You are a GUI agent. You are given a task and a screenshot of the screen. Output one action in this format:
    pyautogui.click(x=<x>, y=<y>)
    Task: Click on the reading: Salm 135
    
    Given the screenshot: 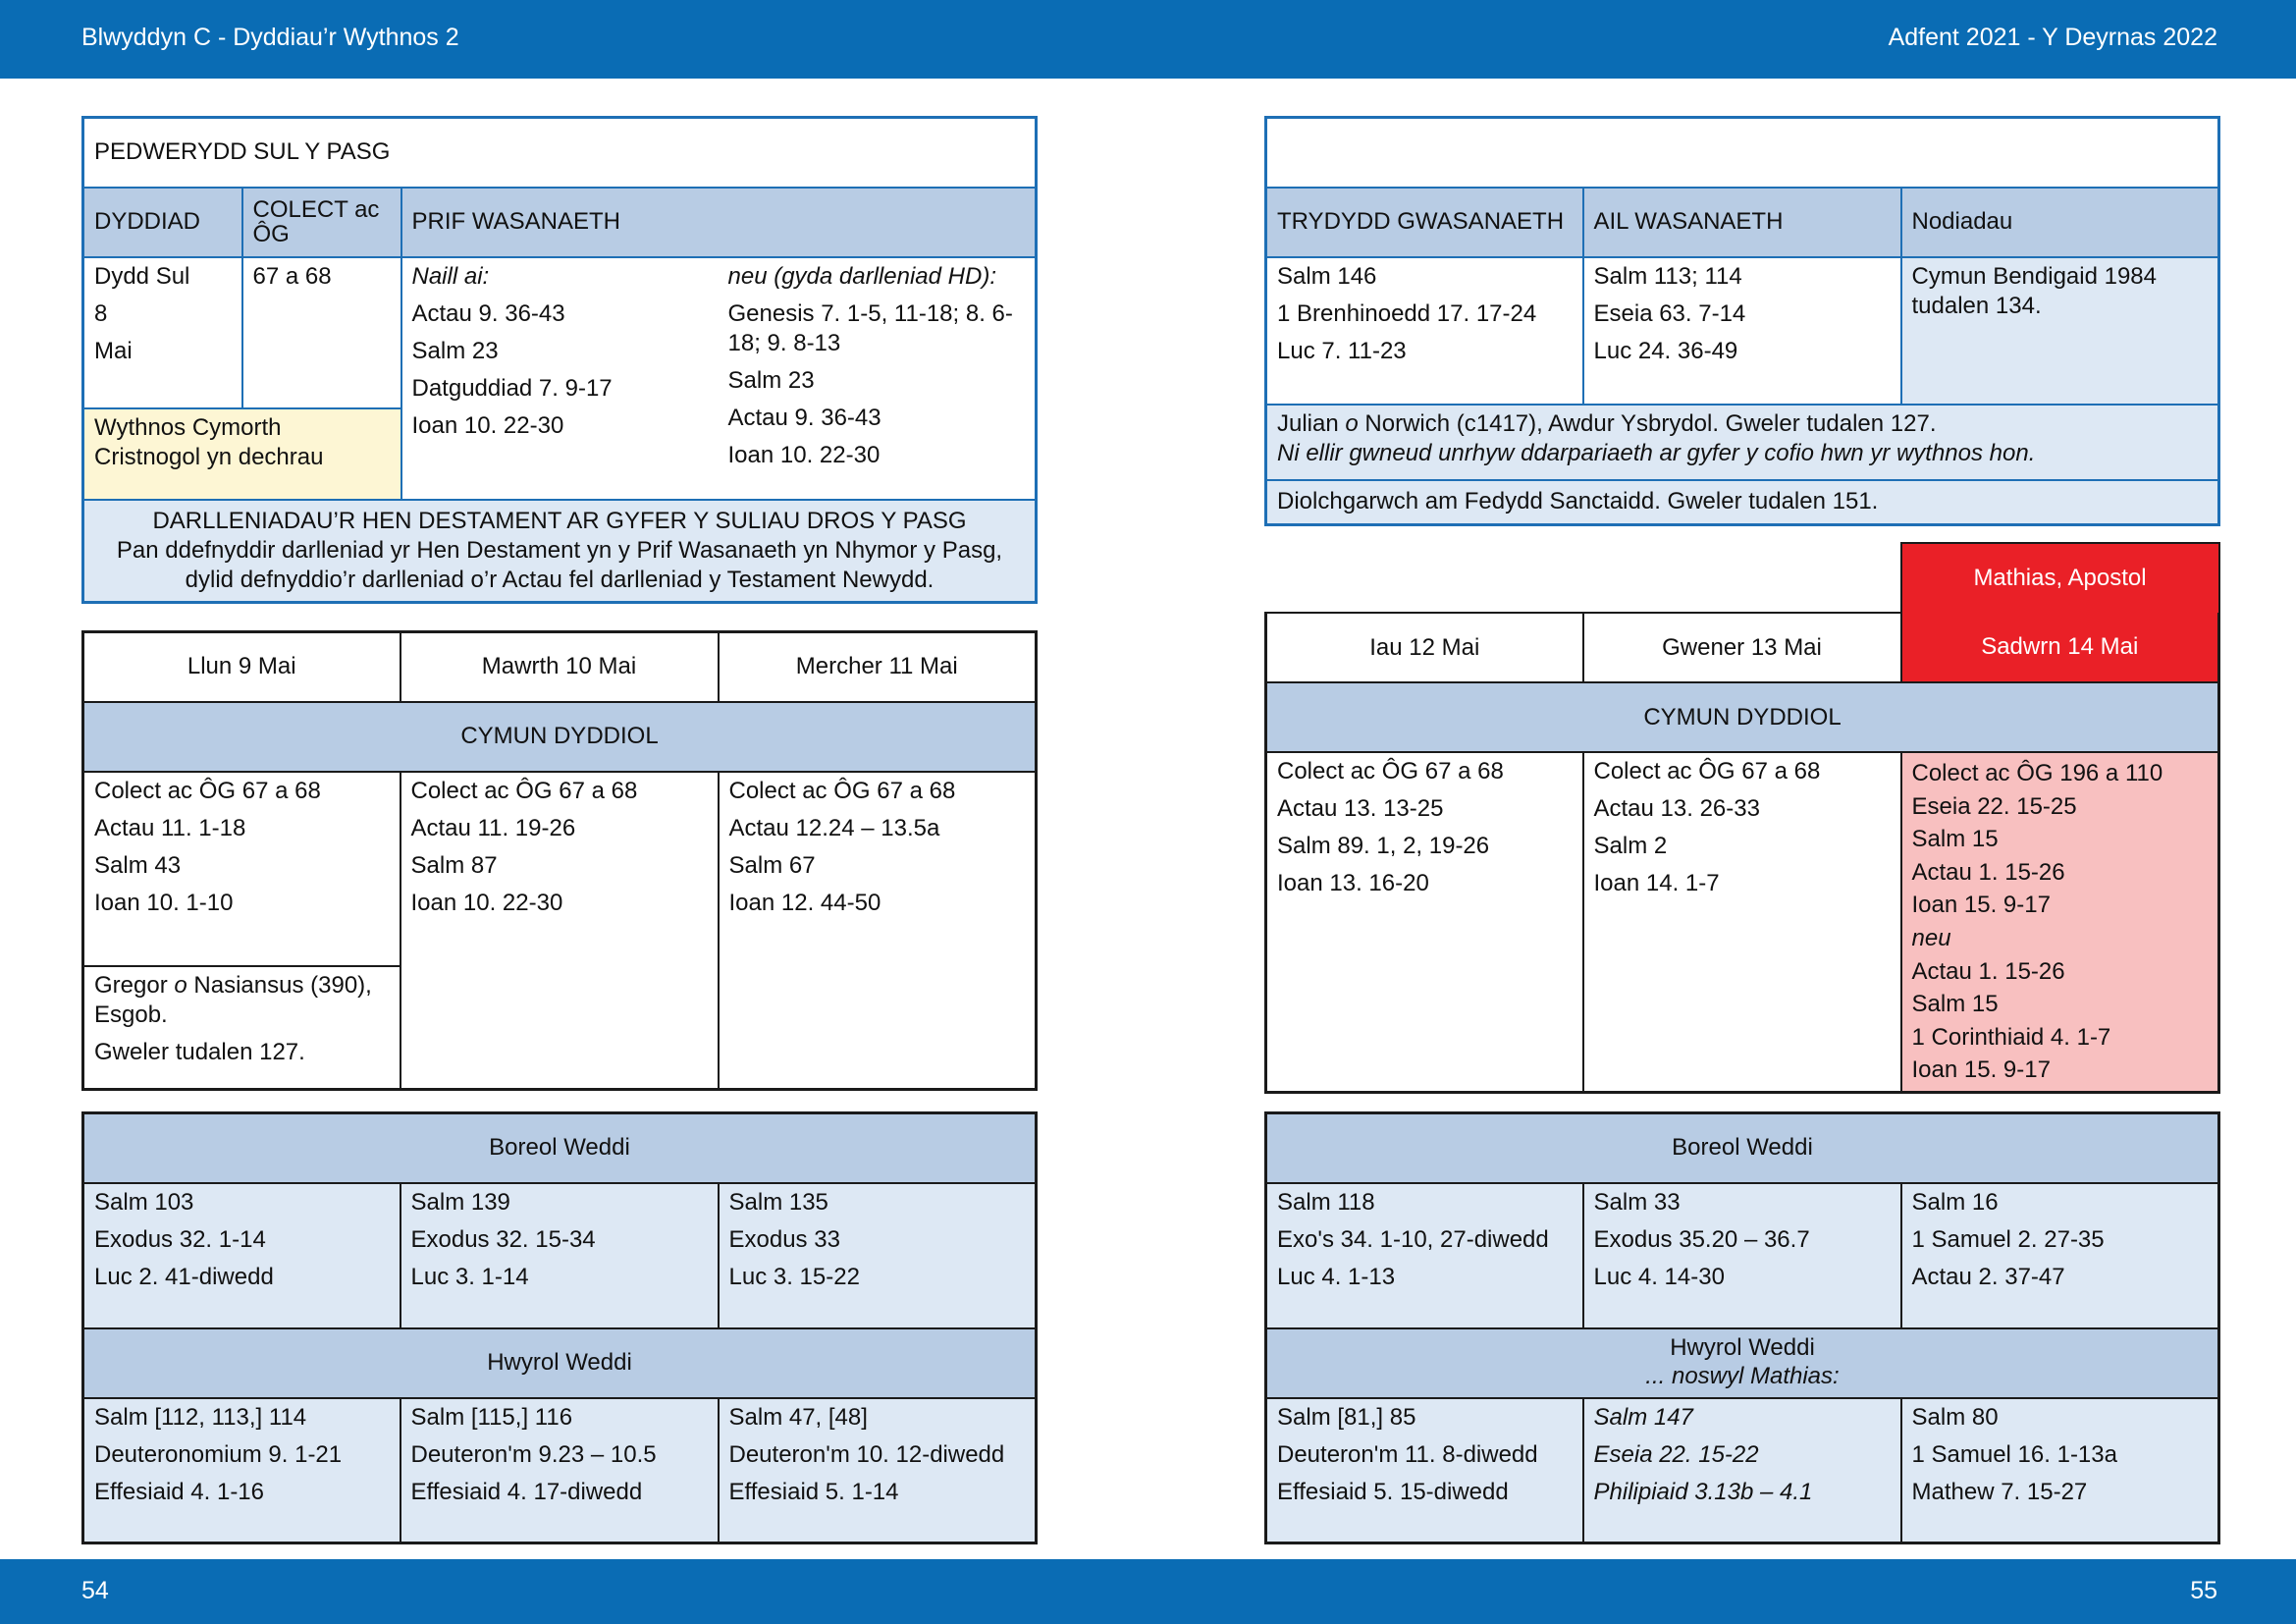 What is the action you would take?
    pyautogui.click(x=778, y=1202)
    